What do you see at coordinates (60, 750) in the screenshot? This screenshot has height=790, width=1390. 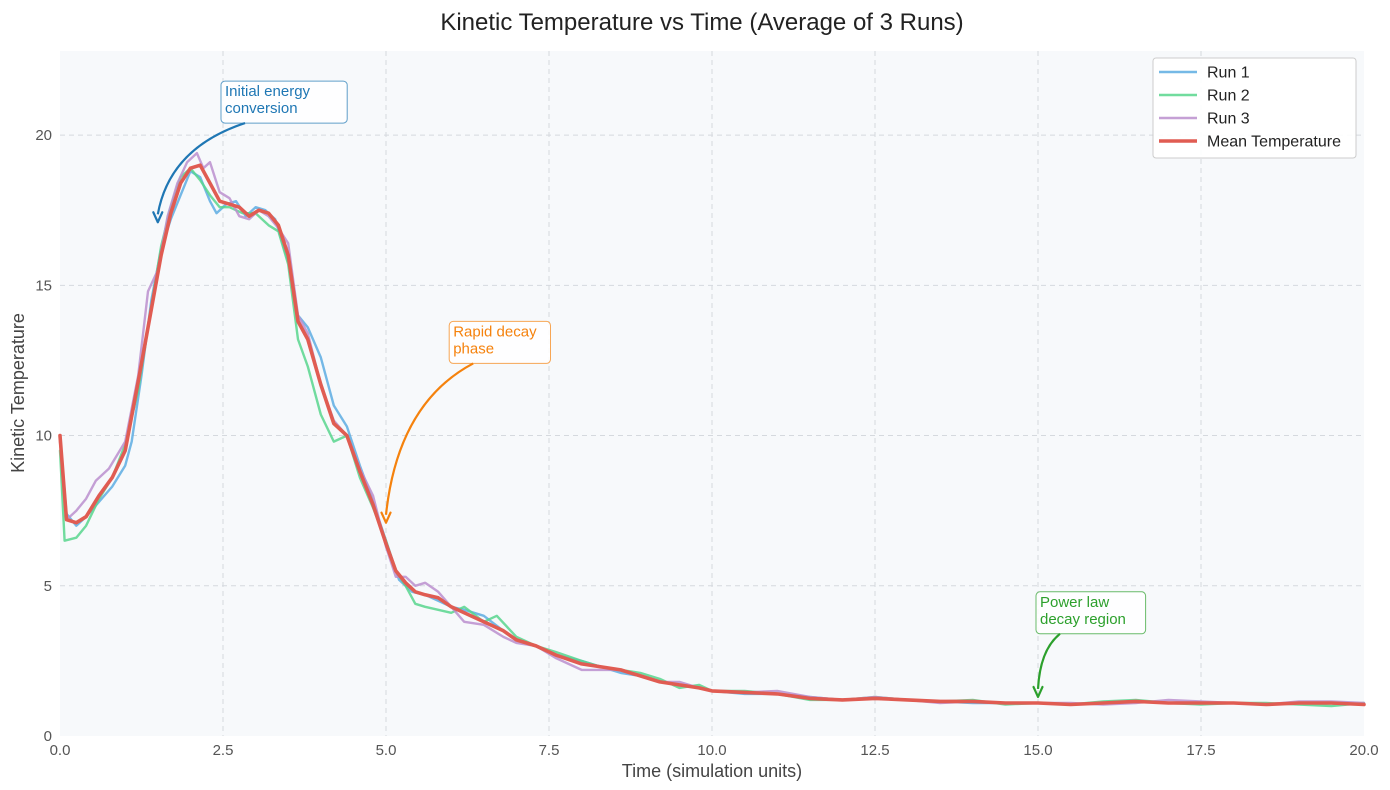 I see `x-tick-label: 0.0` at bounding box center [60, 750].